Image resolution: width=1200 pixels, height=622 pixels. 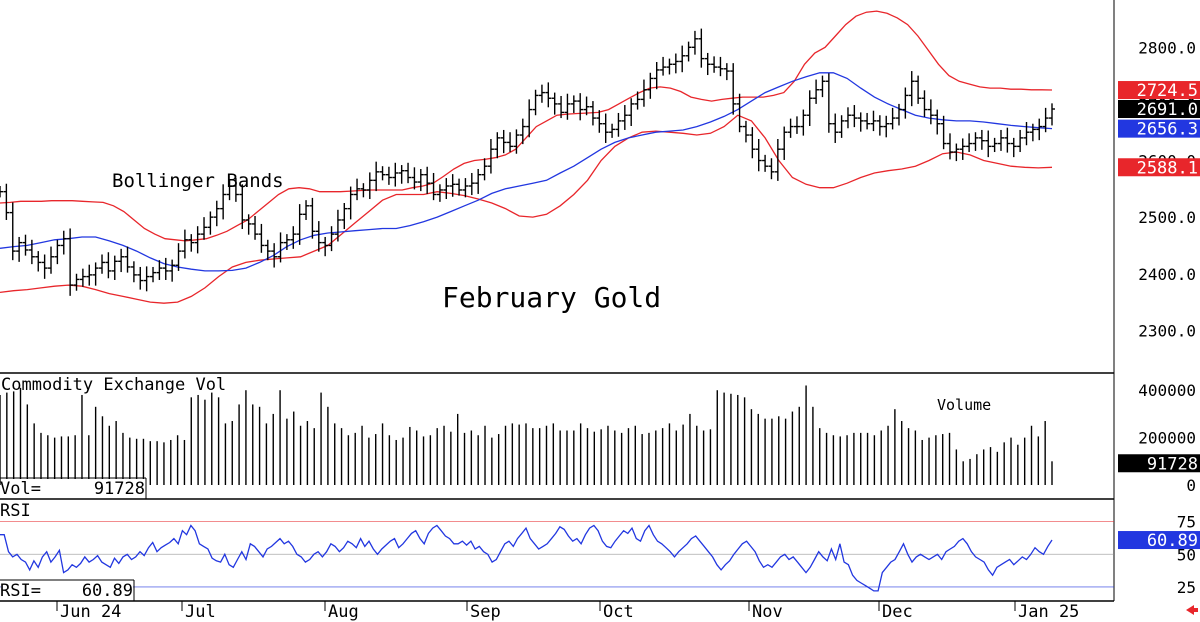 I want to click on time-axis-label: Dec, so click(x=897, y=612).